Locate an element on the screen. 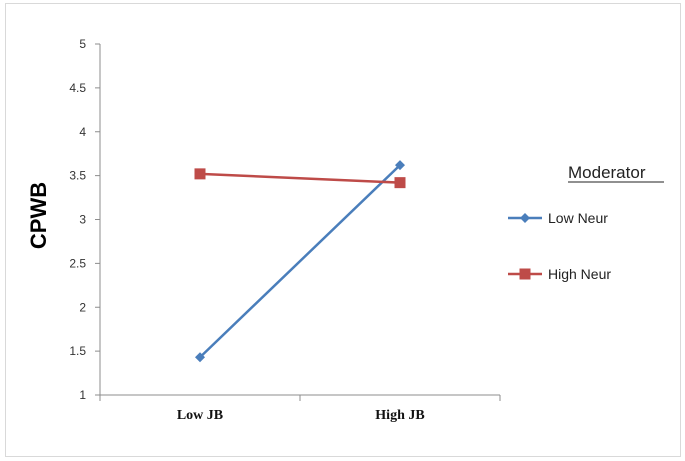 The height and width of the screenshot is (461, 685). y-tick-label: 4 is located at coordinates (82, 132).